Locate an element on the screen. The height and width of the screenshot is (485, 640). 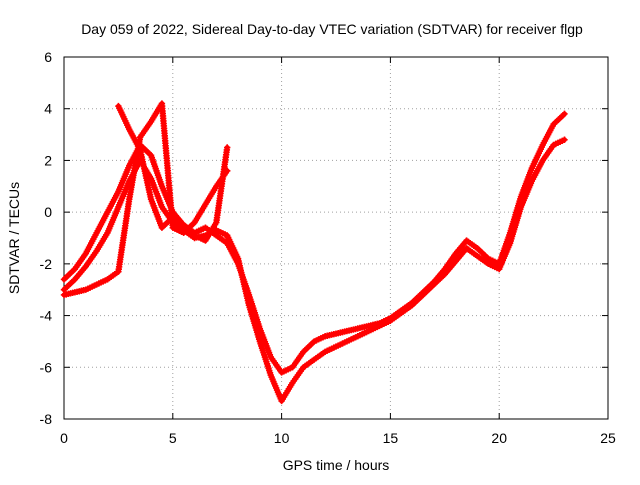
x-tick-label: 5 is located at coordinates (173, 438).